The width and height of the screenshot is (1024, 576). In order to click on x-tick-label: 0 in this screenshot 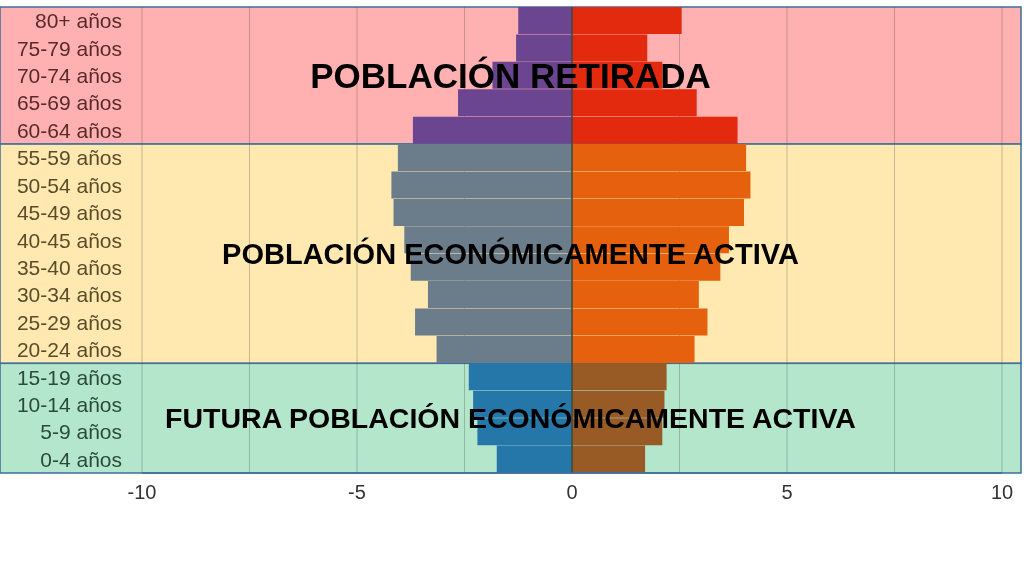, I will do `click(572, 492)`.